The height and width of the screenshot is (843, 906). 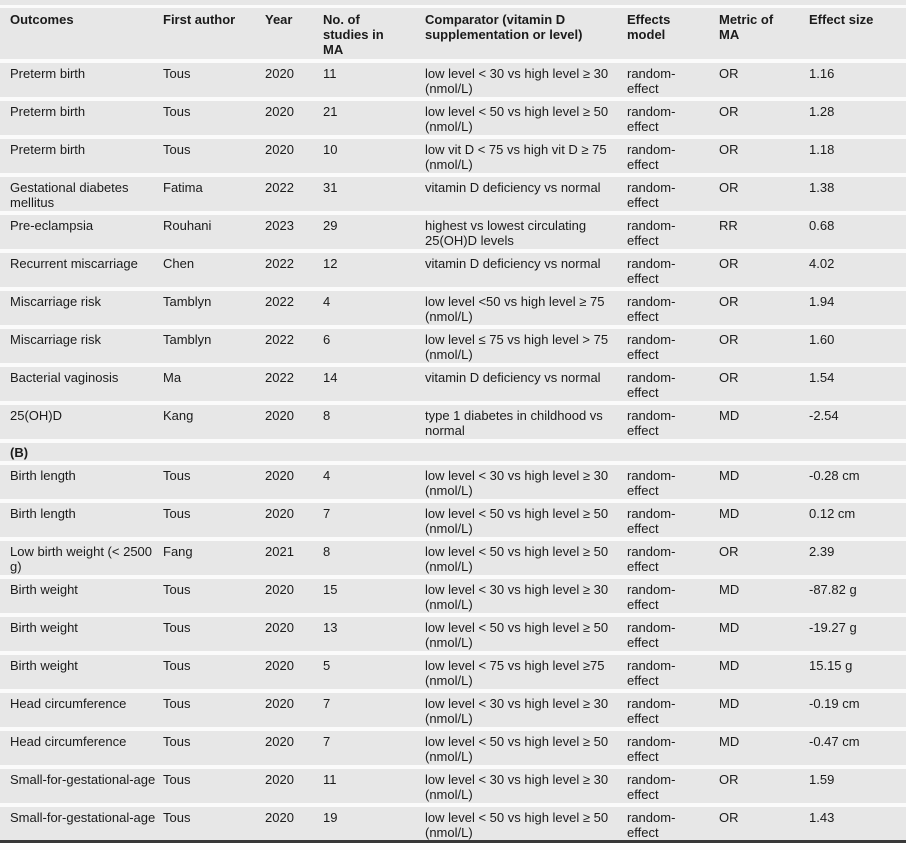 What do you see at coordinates (374, 384) in the screenshot?
I see `cell-no-of-studies: 14` at bounding box center [374, 384].